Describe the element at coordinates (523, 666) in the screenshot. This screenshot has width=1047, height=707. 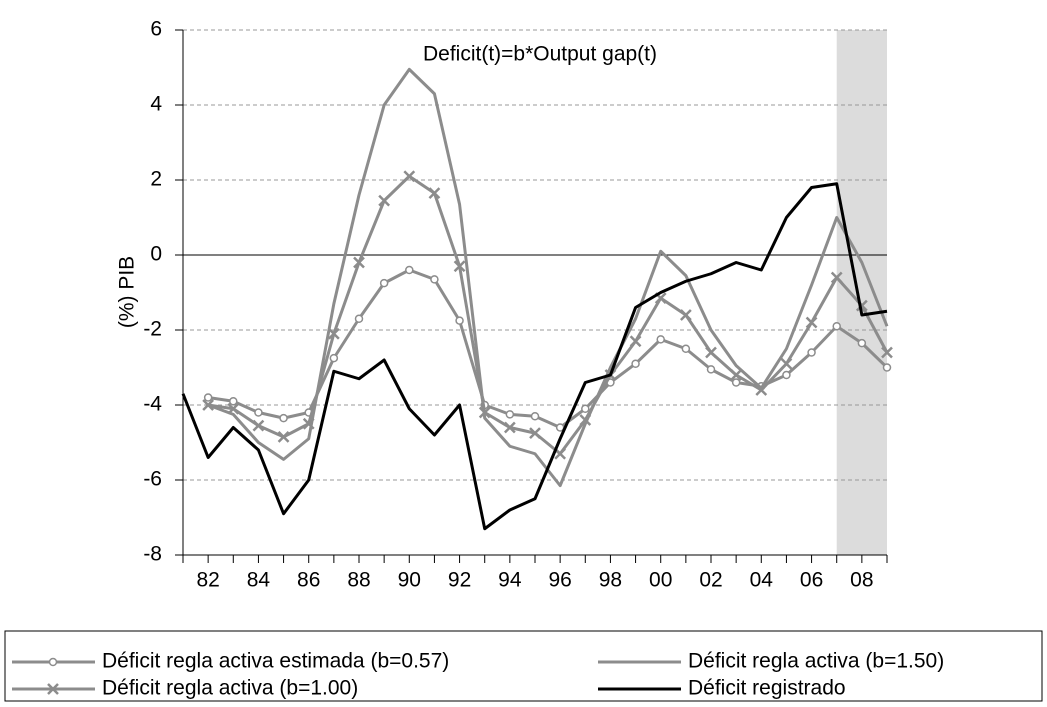
I see `legend-box` at that location.